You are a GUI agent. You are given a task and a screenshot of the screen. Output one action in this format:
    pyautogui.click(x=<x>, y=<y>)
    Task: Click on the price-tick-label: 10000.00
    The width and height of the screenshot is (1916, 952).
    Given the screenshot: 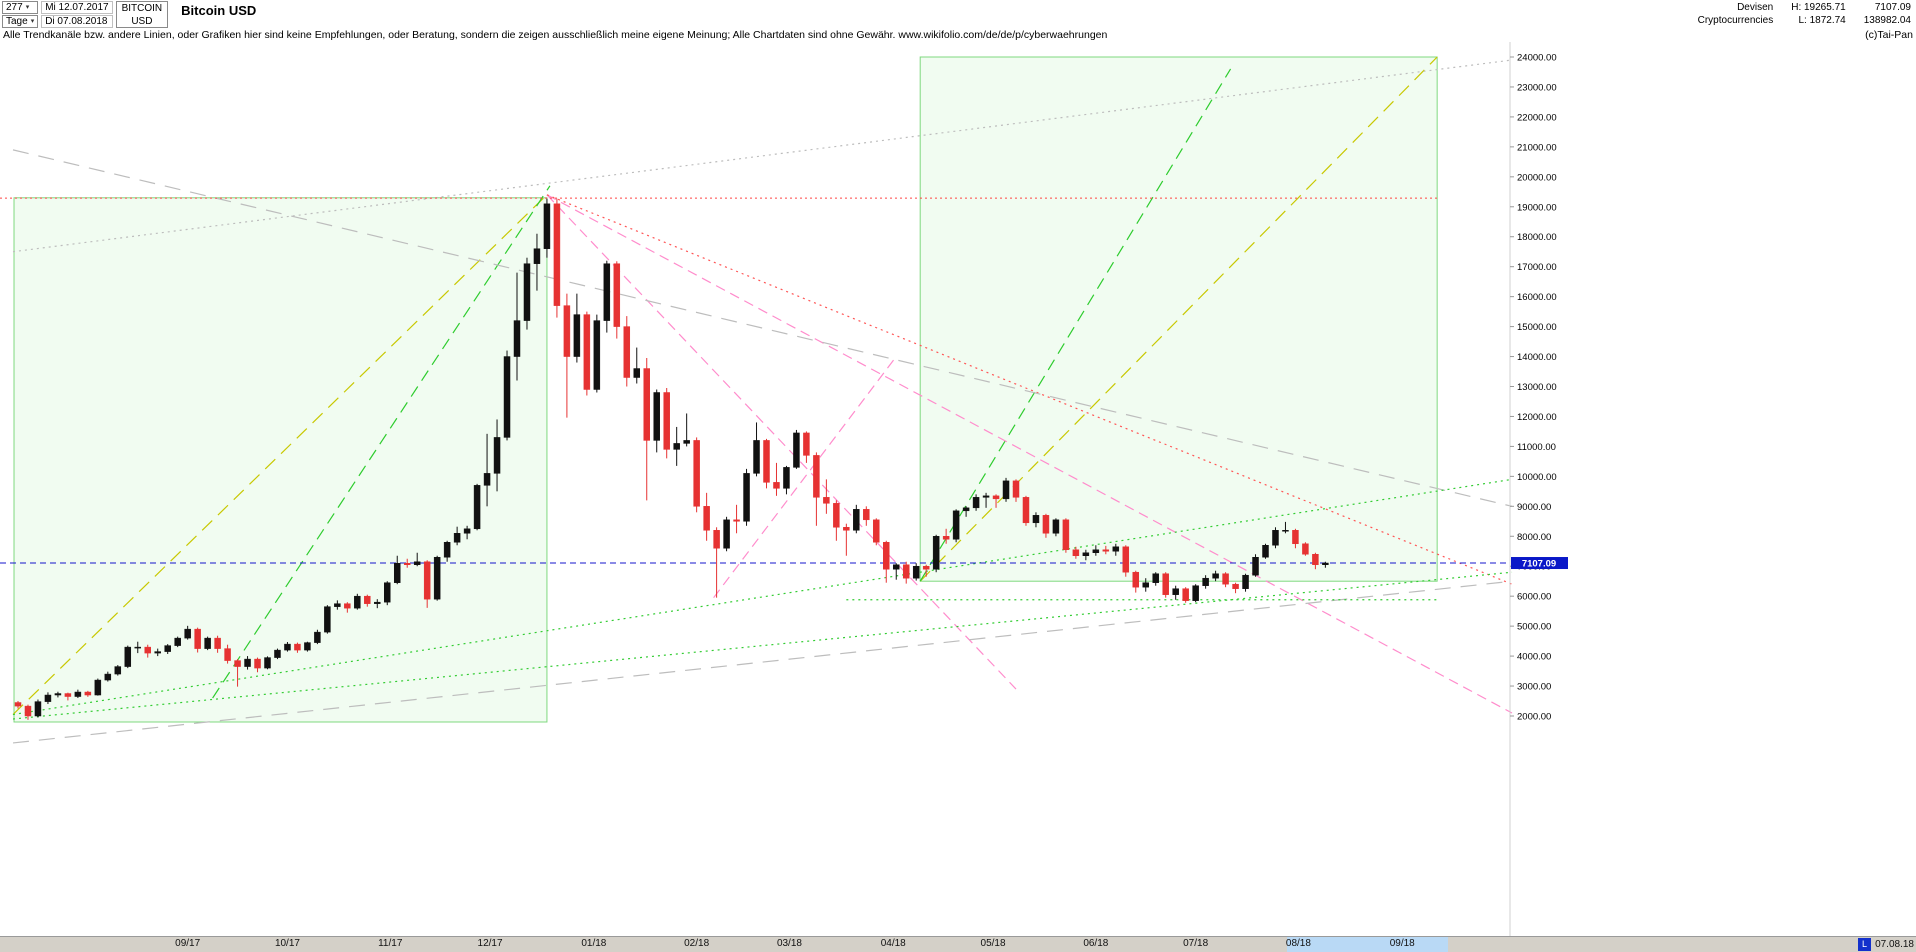 What is the action you would take?
    pyautogui.click(x=1537, y=477)
    